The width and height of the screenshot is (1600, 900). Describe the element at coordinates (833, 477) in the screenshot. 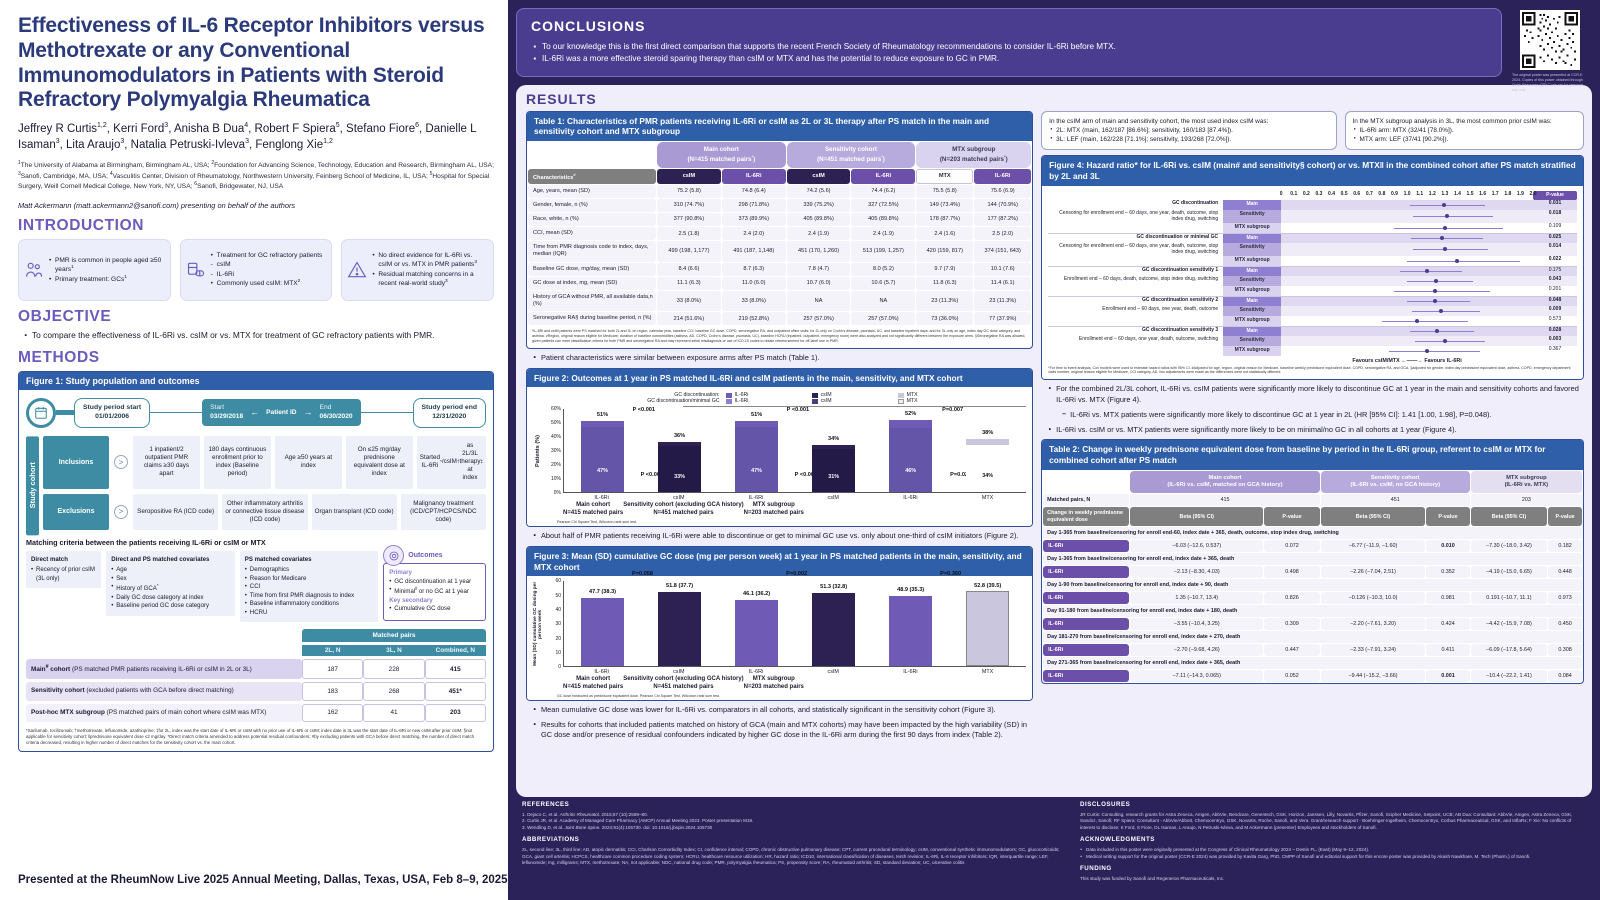

I see `bar-inner-label: 31%` at that location.